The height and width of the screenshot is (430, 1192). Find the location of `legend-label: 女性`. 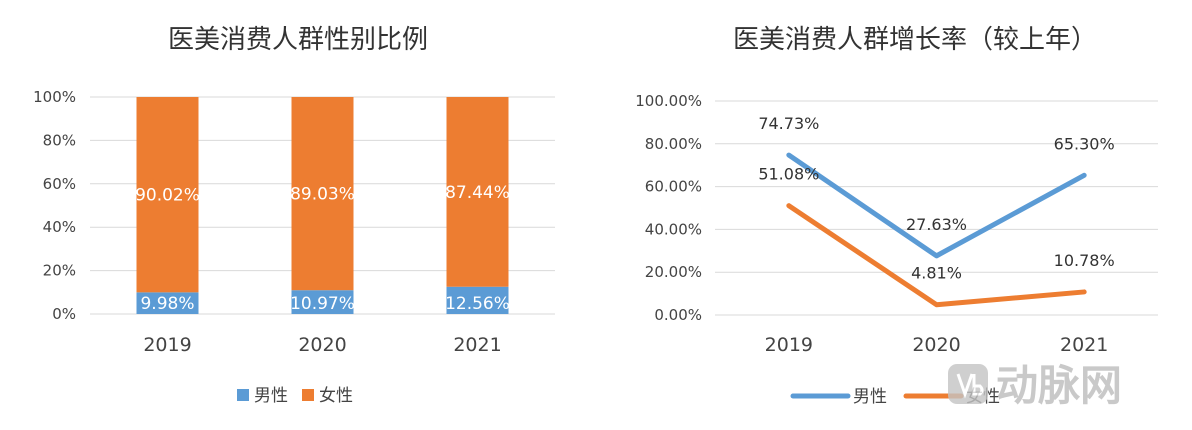

legend-label: 女性 is located at coordinates (336, 396).